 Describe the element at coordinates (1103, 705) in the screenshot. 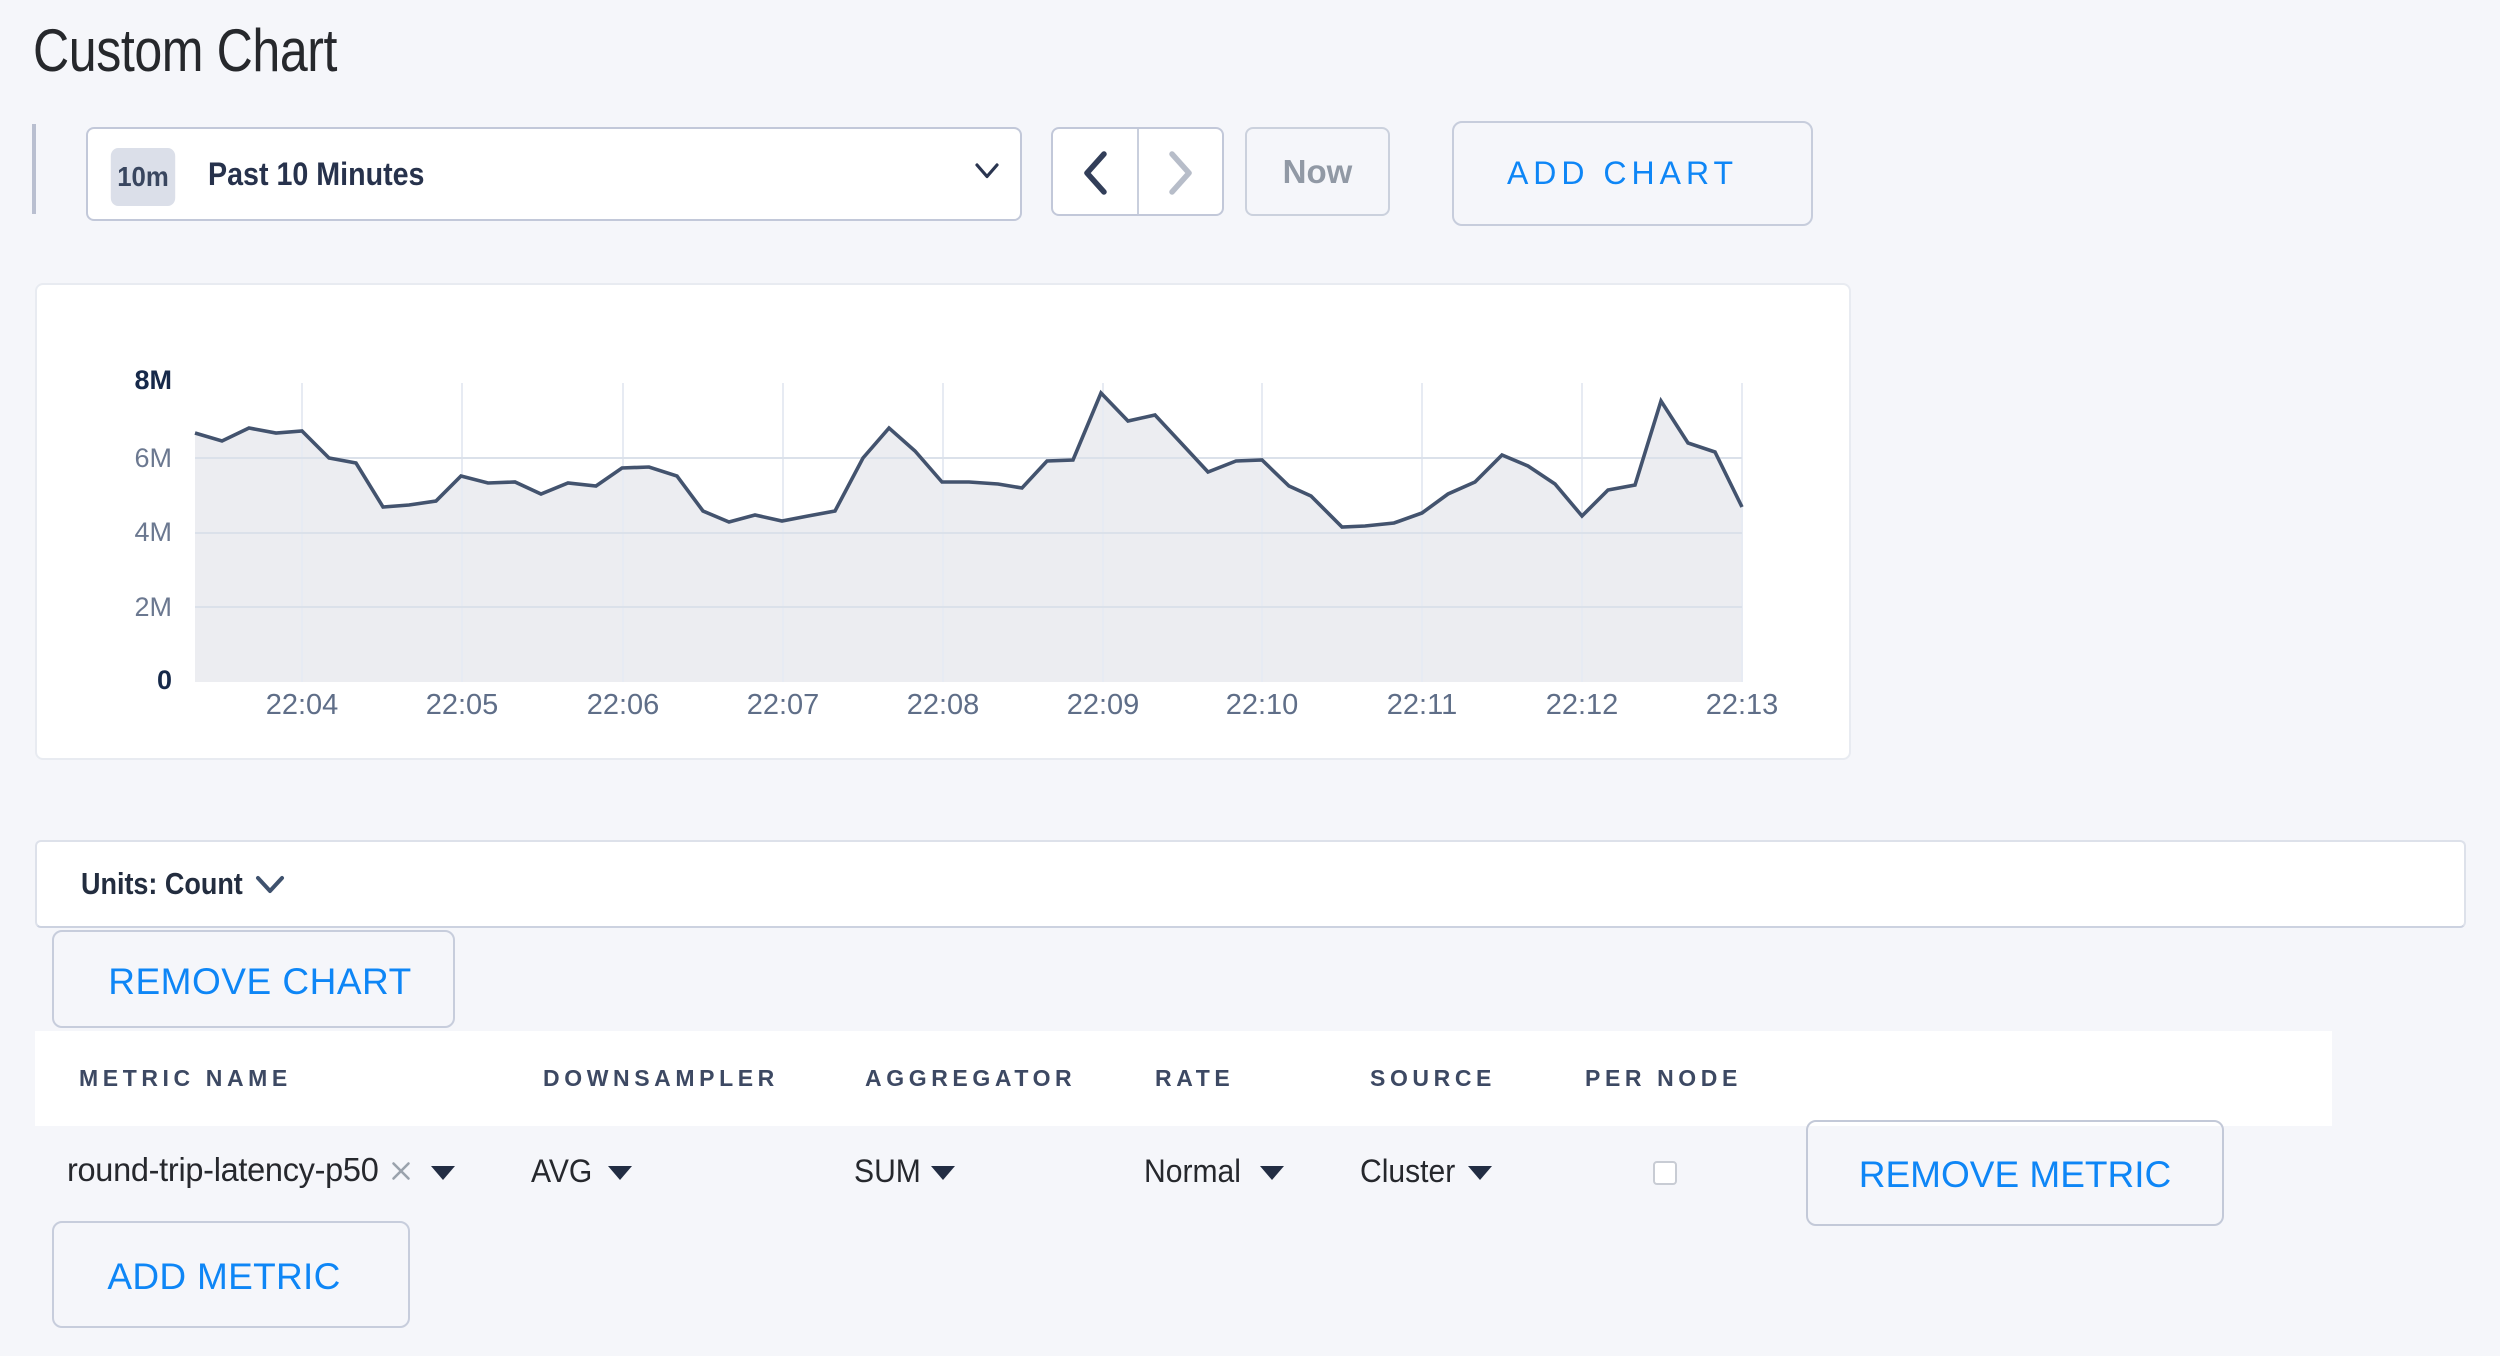

I see `svg-text: 22:09` at that location.